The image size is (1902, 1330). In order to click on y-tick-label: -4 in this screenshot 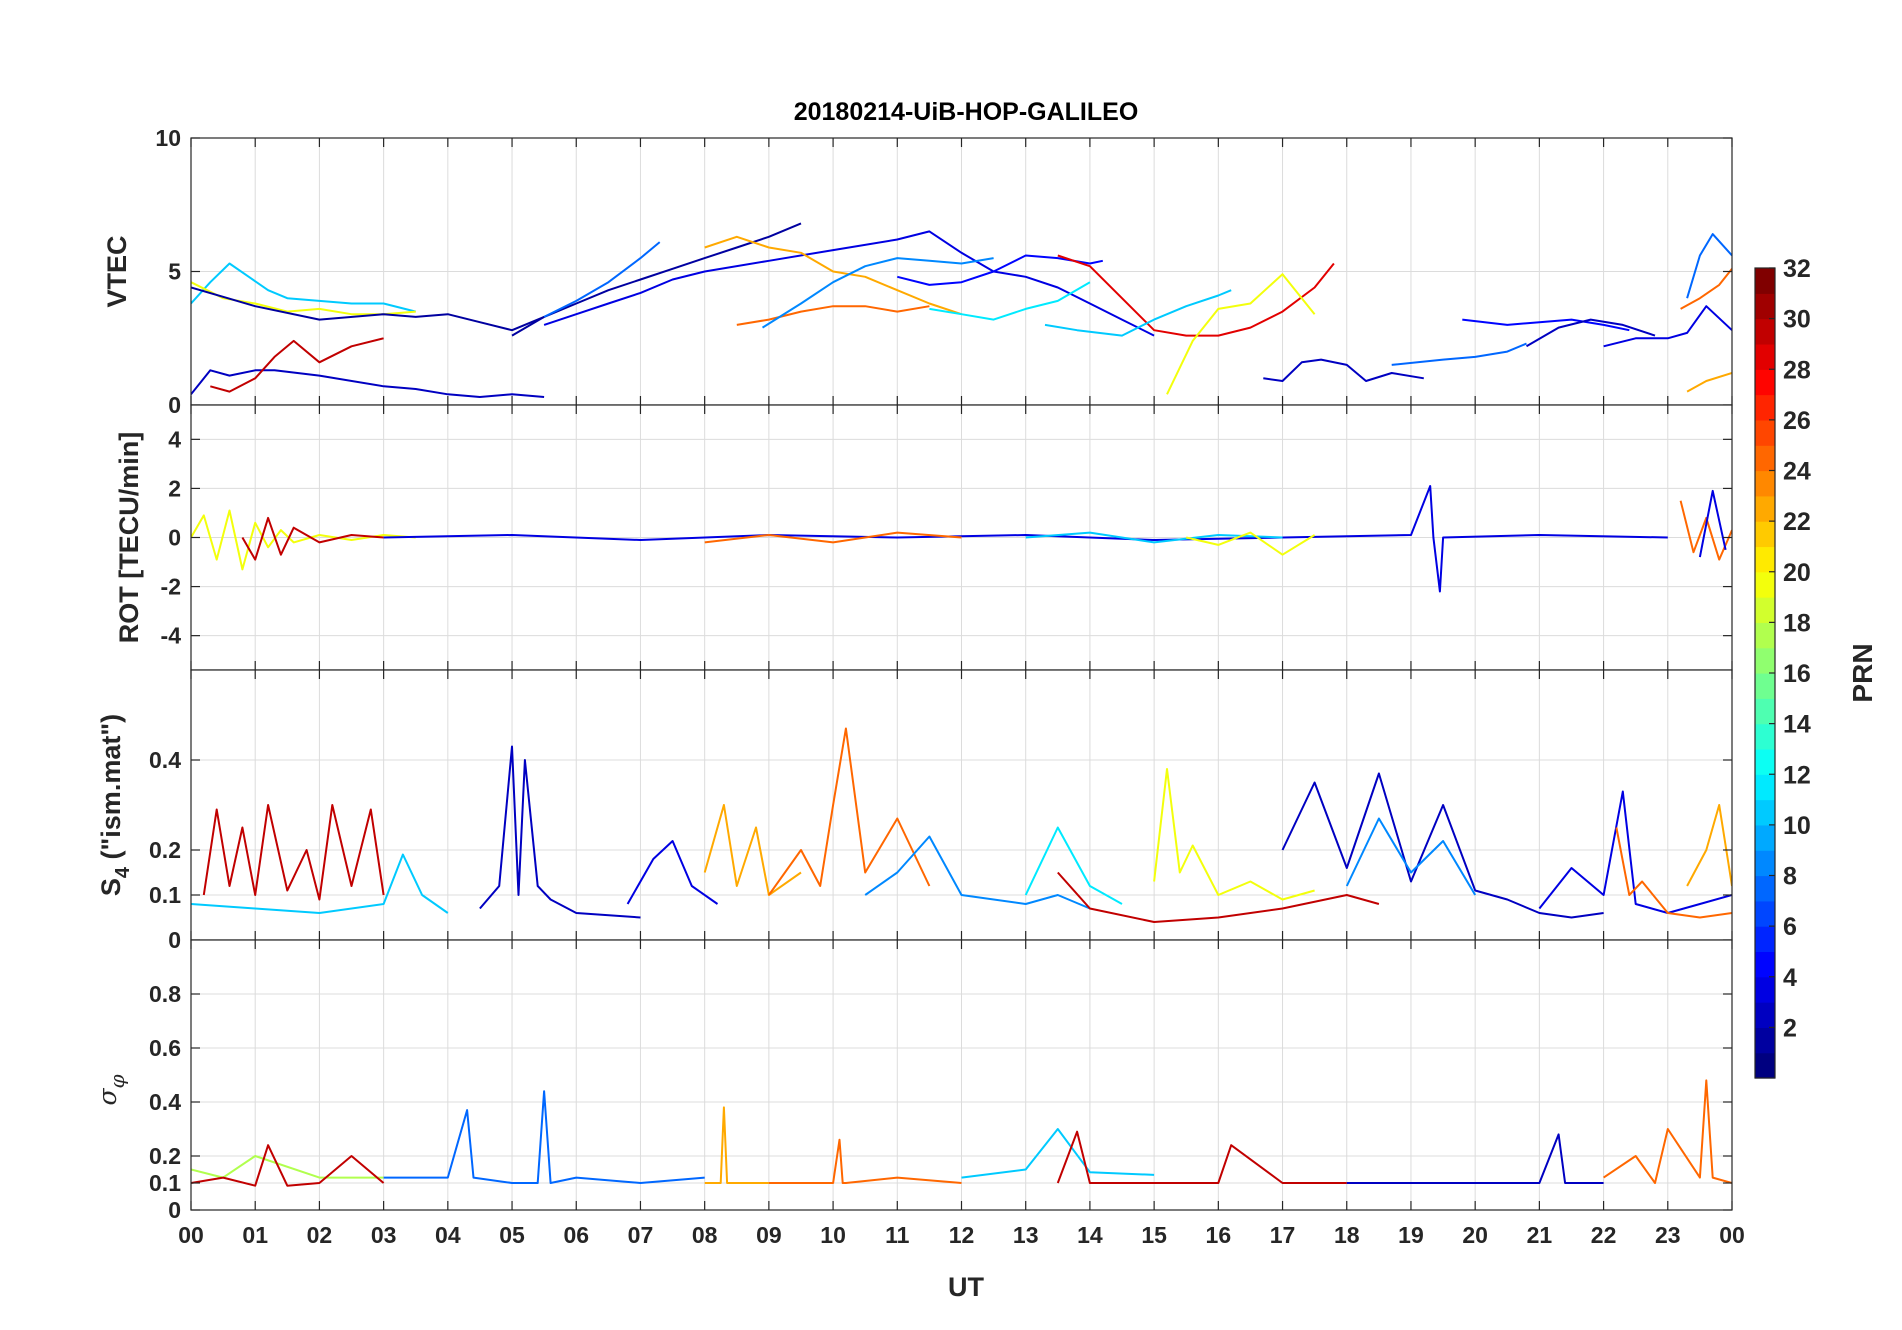, I will do `click(171, 636)`.